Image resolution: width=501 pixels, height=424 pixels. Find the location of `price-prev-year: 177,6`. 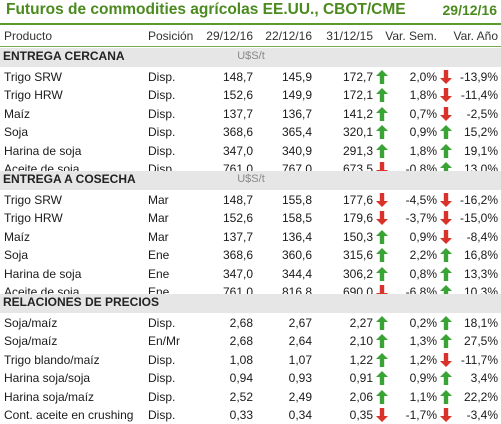

price-prev-year: 177,6 is located at coordinates (357, 200).